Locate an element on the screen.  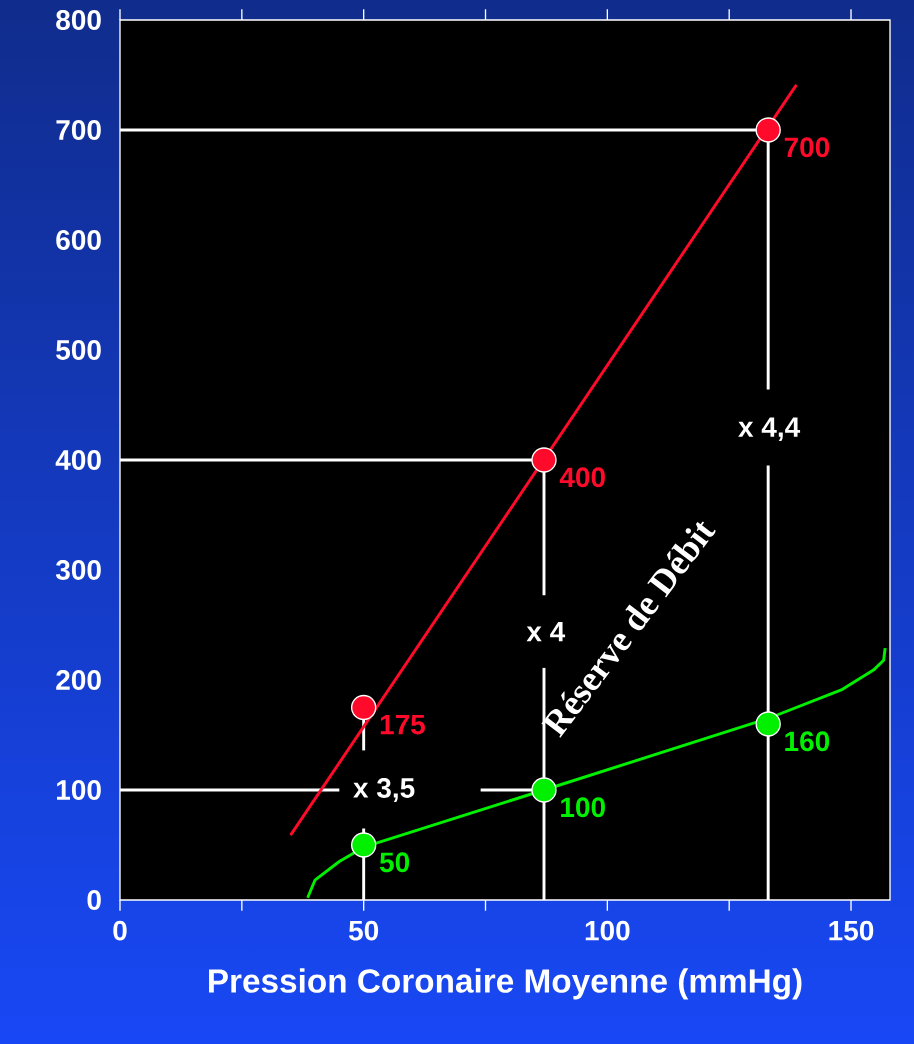
y-tick-label: 800 is located at coordinates (78, 20).